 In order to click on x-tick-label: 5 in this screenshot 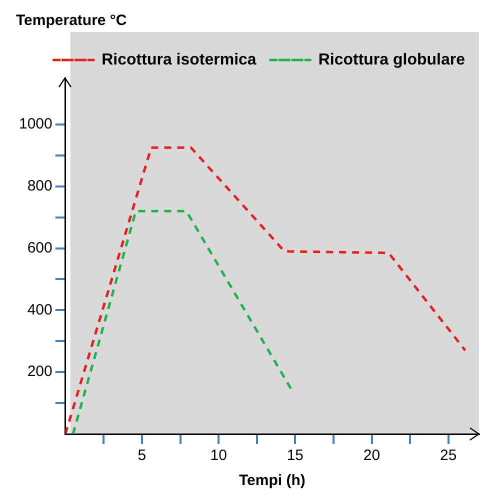, I will do `click(142, 455)`.